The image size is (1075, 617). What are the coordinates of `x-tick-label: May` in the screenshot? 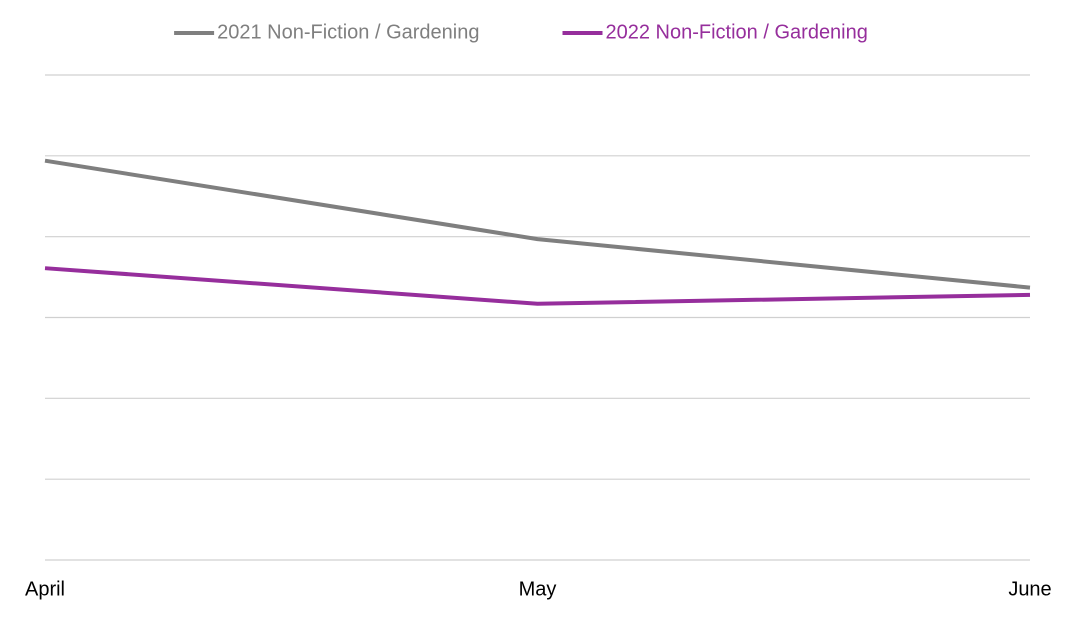 It's located at (538, 589).